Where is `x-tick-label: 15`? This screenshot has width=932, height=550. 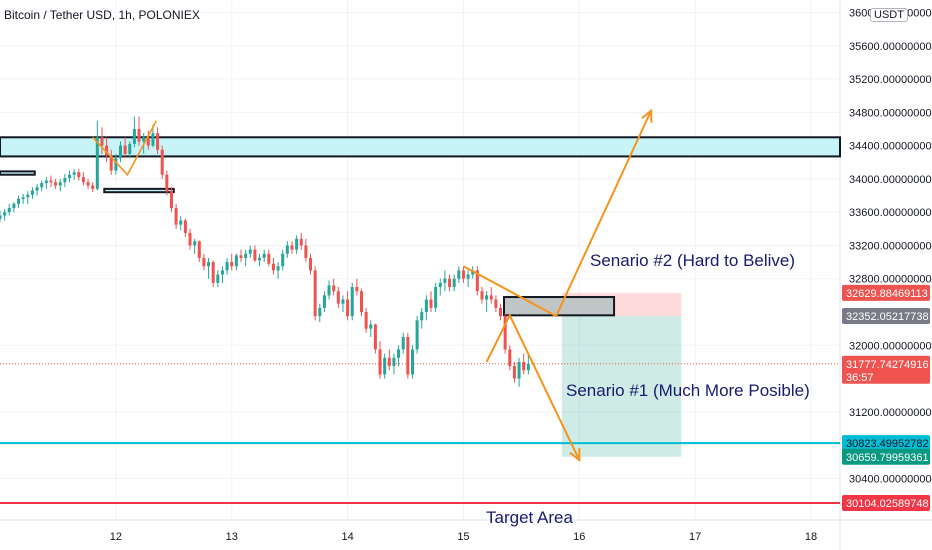 x-tick-label: 15 is located at coordinates (463, 537).